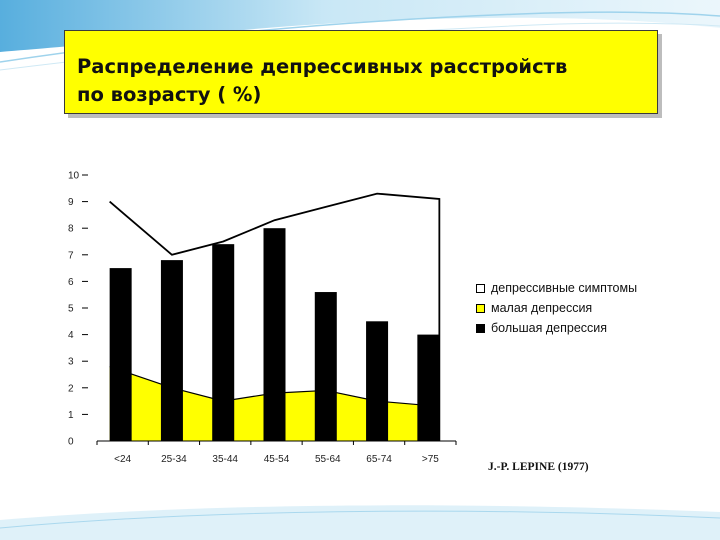  I want to click on x-tick-label-7: >75, so click(430, 459).